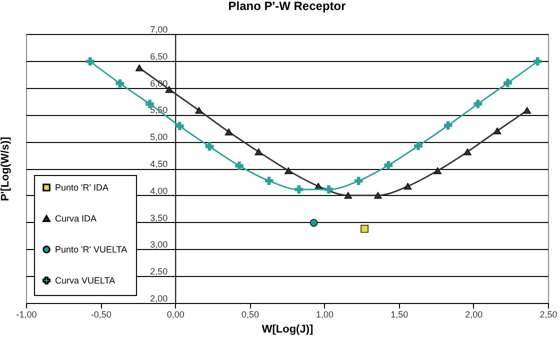 Image resolution: width=560 pixels, height=342 pixels. I want to click on y-tick-label: 2,00, so click(159, 299).